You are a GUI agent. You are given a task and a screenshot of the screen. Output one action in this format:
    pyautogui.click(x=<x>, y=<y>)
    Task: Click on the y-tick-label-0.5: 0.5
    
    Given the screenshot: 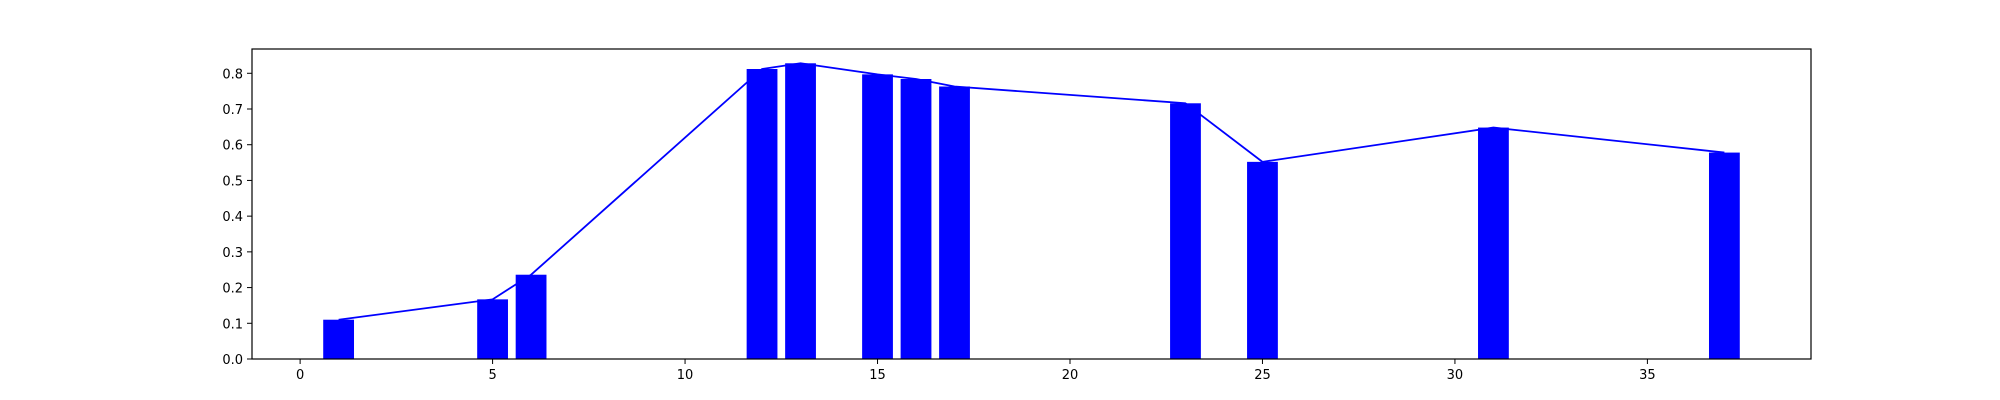 What is the action you would take?
    pyautogui.click(x=232, y=181)
    